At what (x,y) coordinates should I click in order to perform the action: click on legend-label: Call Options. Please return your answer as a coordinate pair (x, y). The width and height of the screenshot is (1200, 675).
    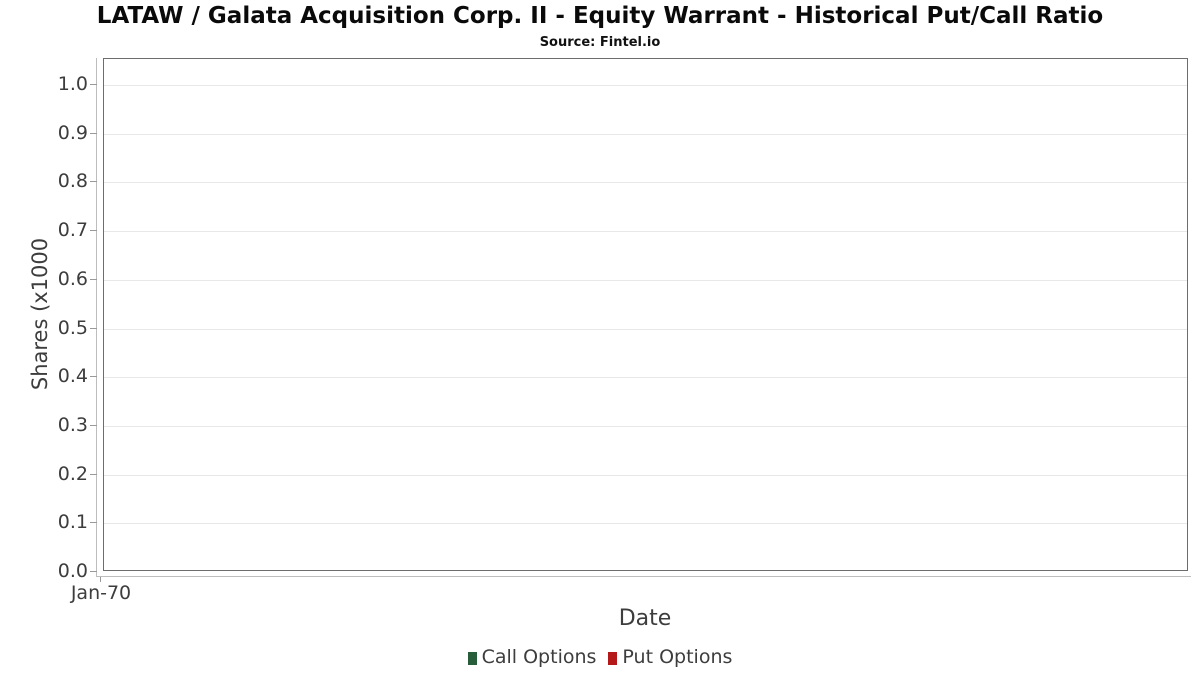
    Looking at the image, I should click on (539, 657).